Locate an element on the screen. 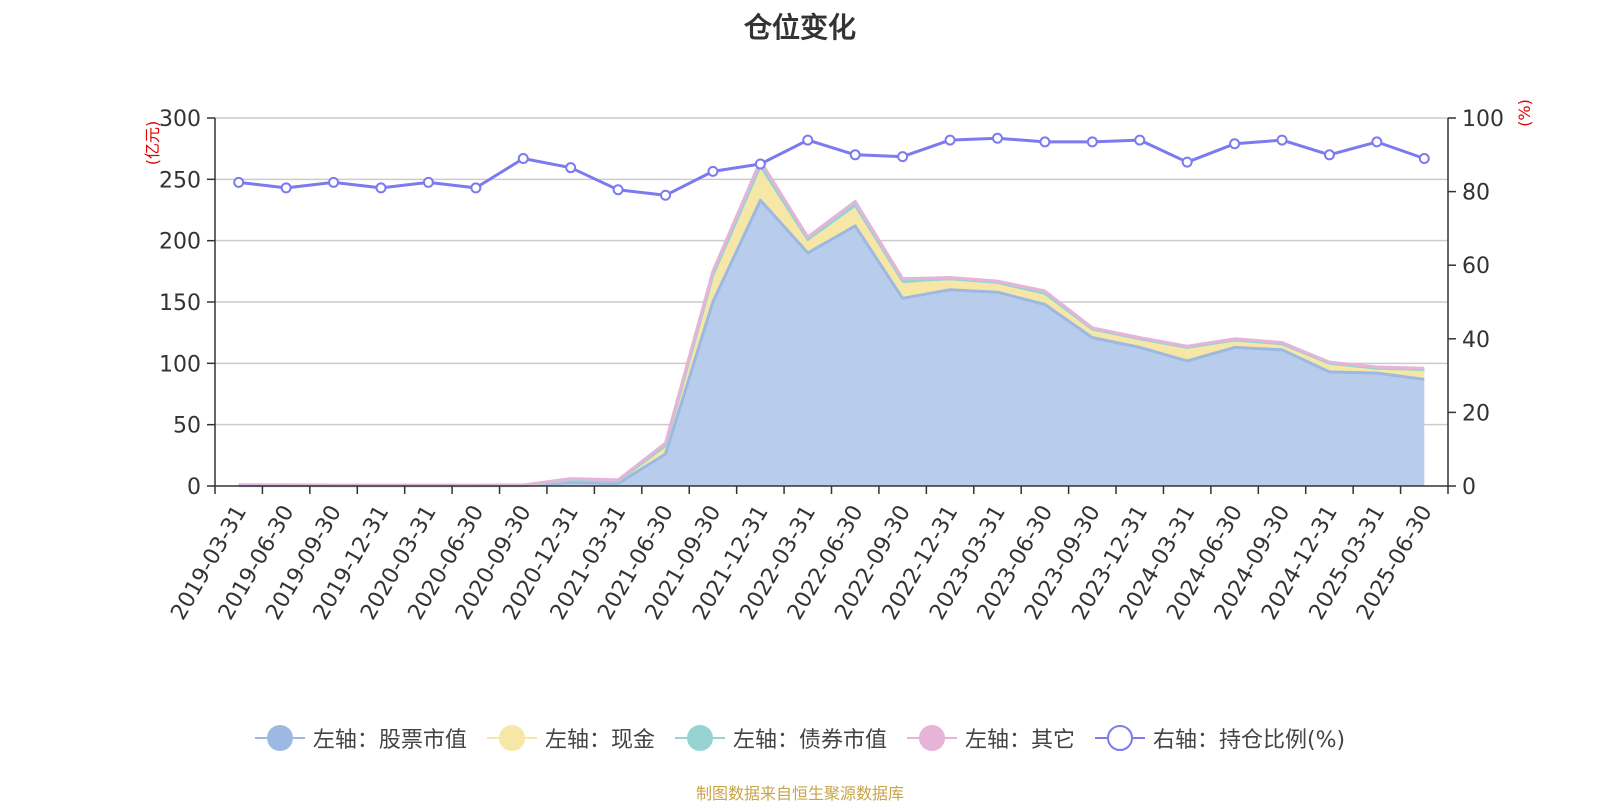 This screenshot has height=804, width=1600. legend: 左轴：股票市值 左轴：现金 左轴：债券市值 左轴：其它 右轴：持仓比例(%) is located at coordinates (800, 738).